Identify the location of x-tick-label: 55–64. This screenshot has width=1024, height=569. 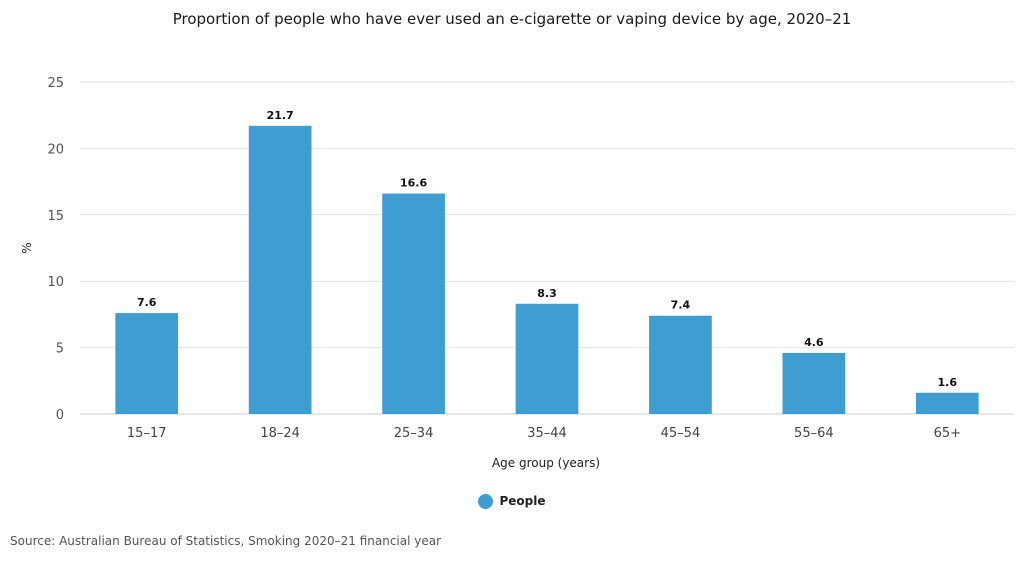
(814, 433).